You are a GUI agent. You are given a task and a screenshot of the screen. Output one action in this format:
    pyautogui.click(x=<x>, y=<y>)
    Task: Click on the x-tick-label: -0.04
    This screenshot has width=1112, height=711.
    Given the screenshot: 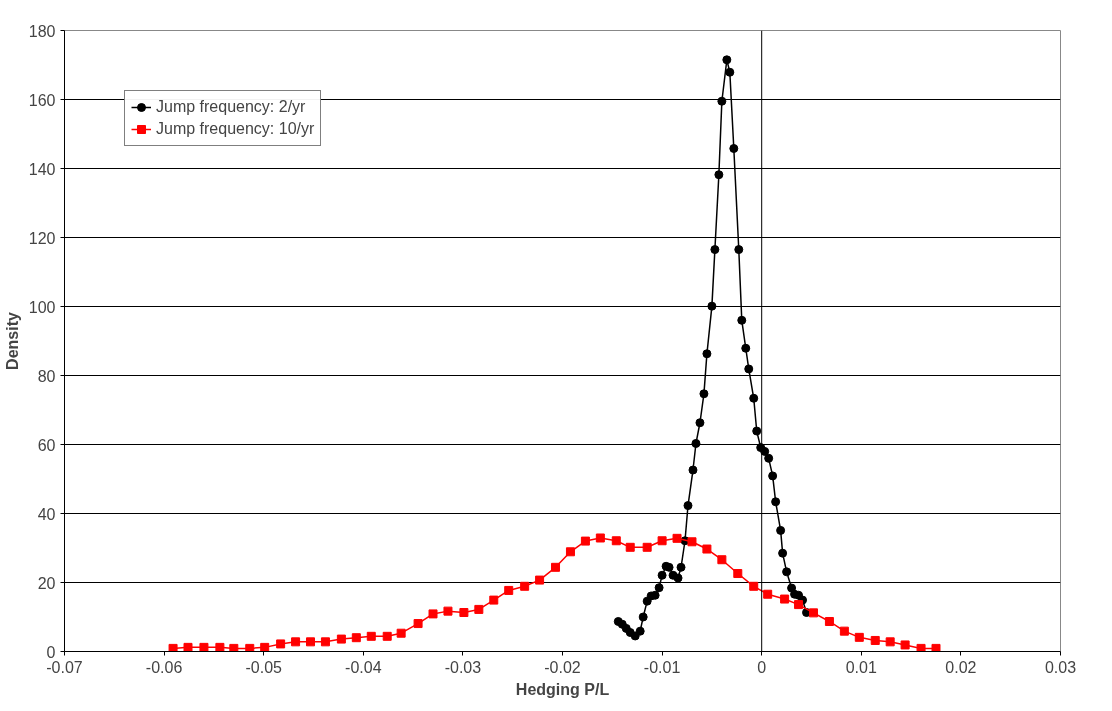 What is the action you would take?
    pyautogui.click(x=363, y=667)
    